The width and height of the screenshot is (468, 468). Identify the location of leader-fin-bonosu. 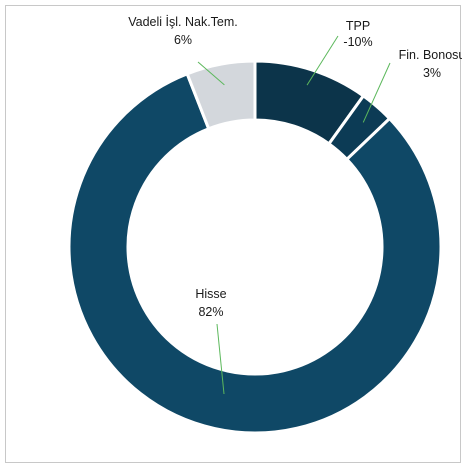
(376, 92).